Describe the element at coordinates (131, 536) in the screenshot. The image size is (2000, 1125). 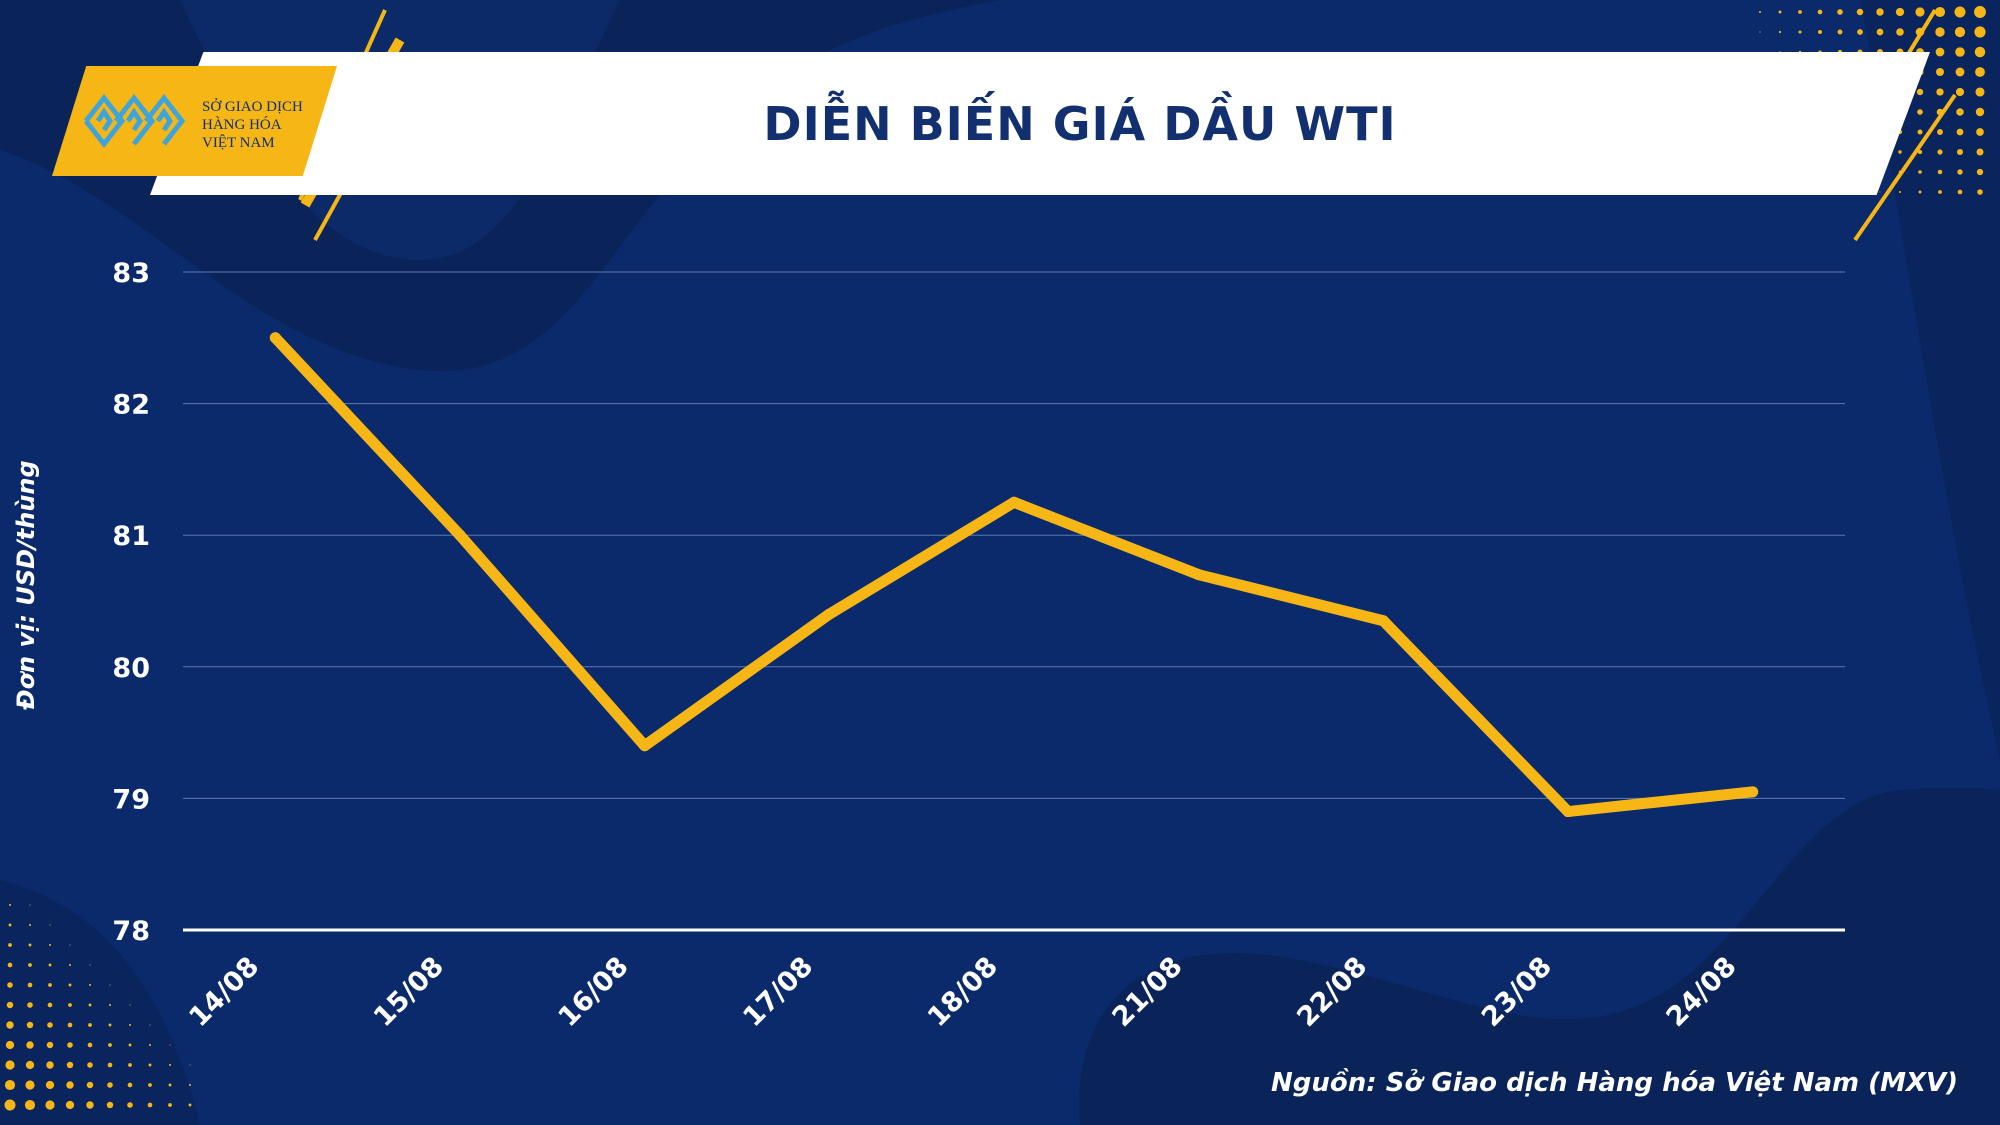
I see `y-tick-label: 81` at that location.